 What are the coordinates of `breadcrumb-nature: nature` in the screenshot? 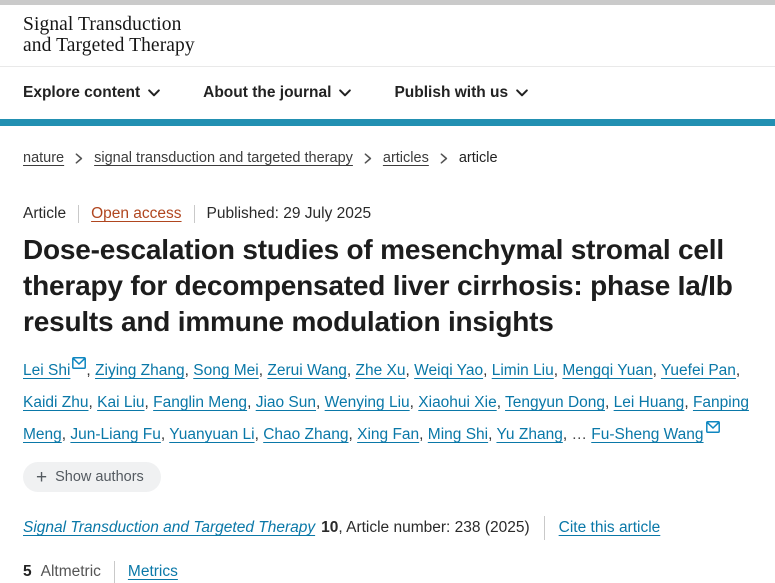 It's located at (44, 158).